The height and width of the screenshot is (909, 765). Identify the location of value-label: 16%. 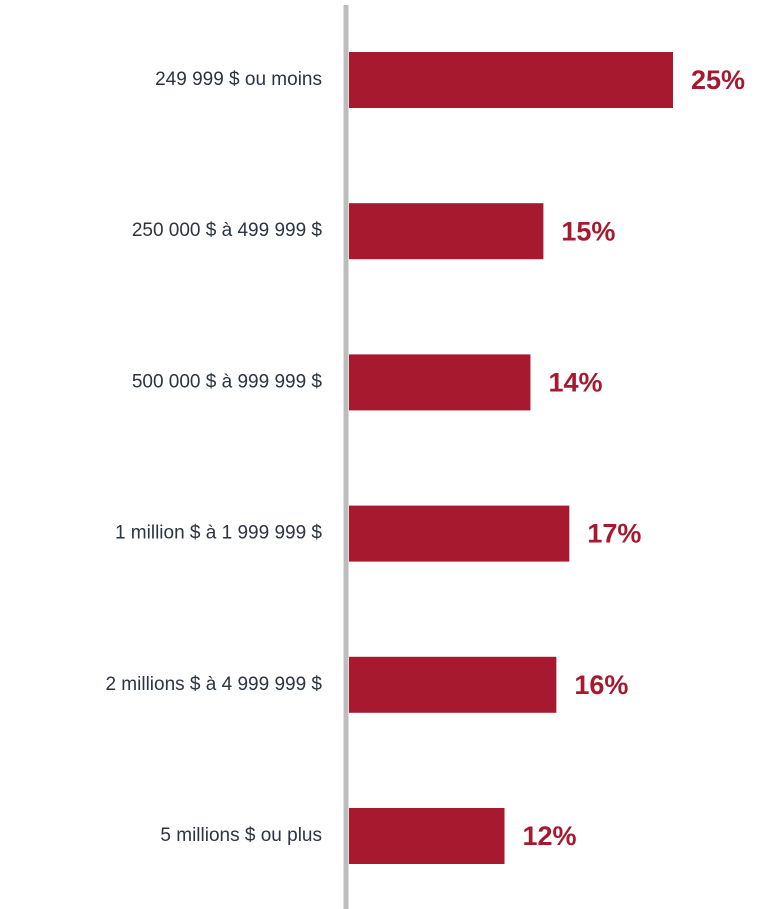
(601, 685).